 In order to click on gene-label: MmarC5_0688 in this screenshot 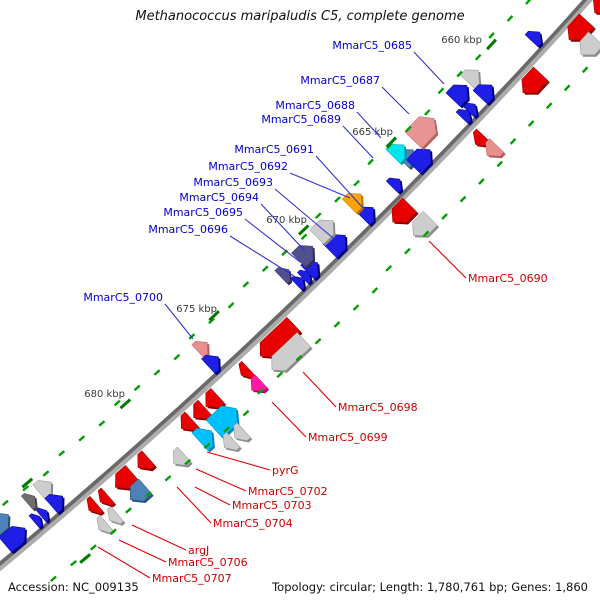, I will do `click(315, 105)`.